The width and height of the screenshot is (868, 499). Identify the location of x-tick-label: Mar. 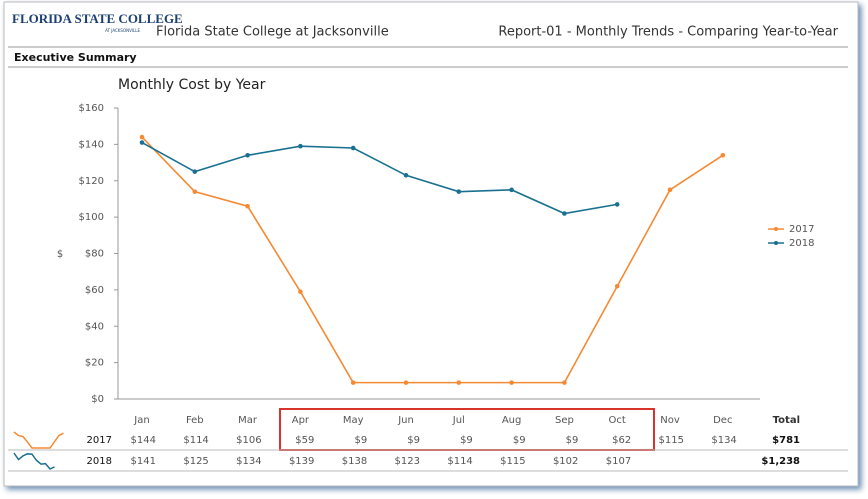
(248, 420).